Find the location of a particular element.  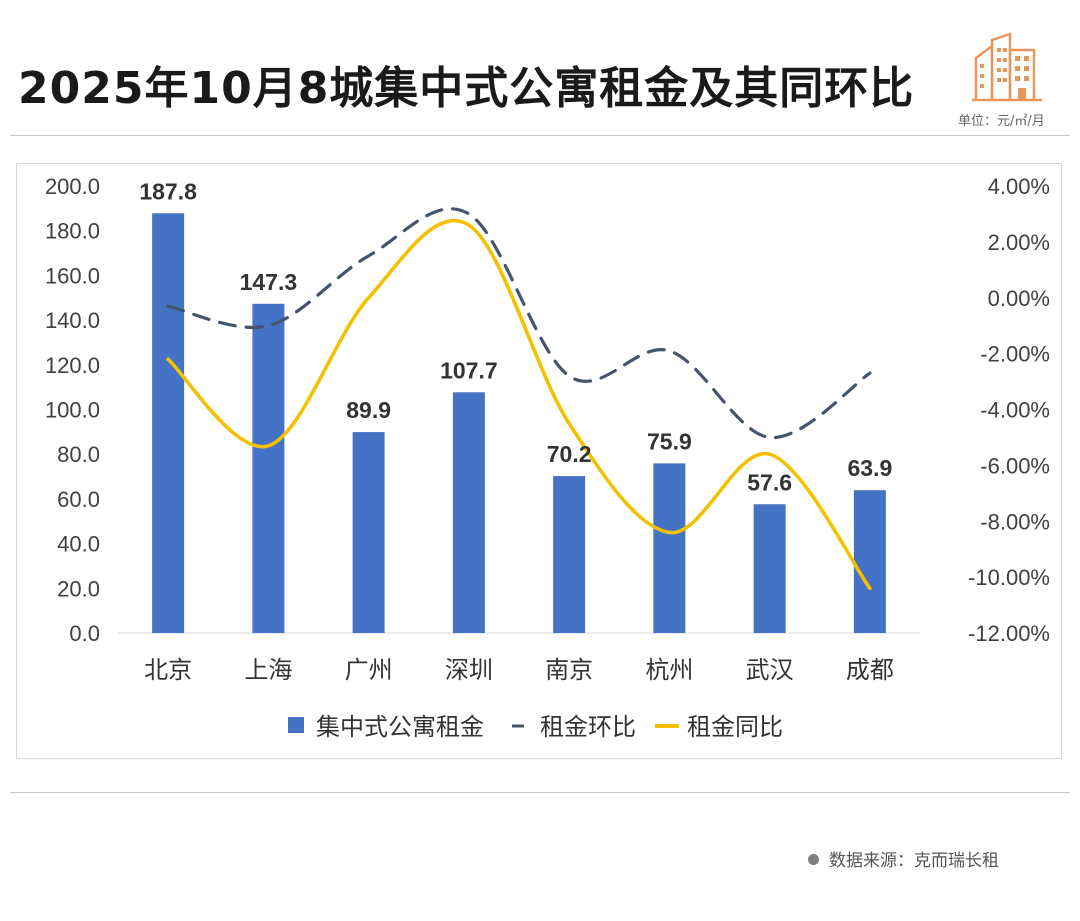

x-category-label: 杭州 is located at coordinates (669, 670).